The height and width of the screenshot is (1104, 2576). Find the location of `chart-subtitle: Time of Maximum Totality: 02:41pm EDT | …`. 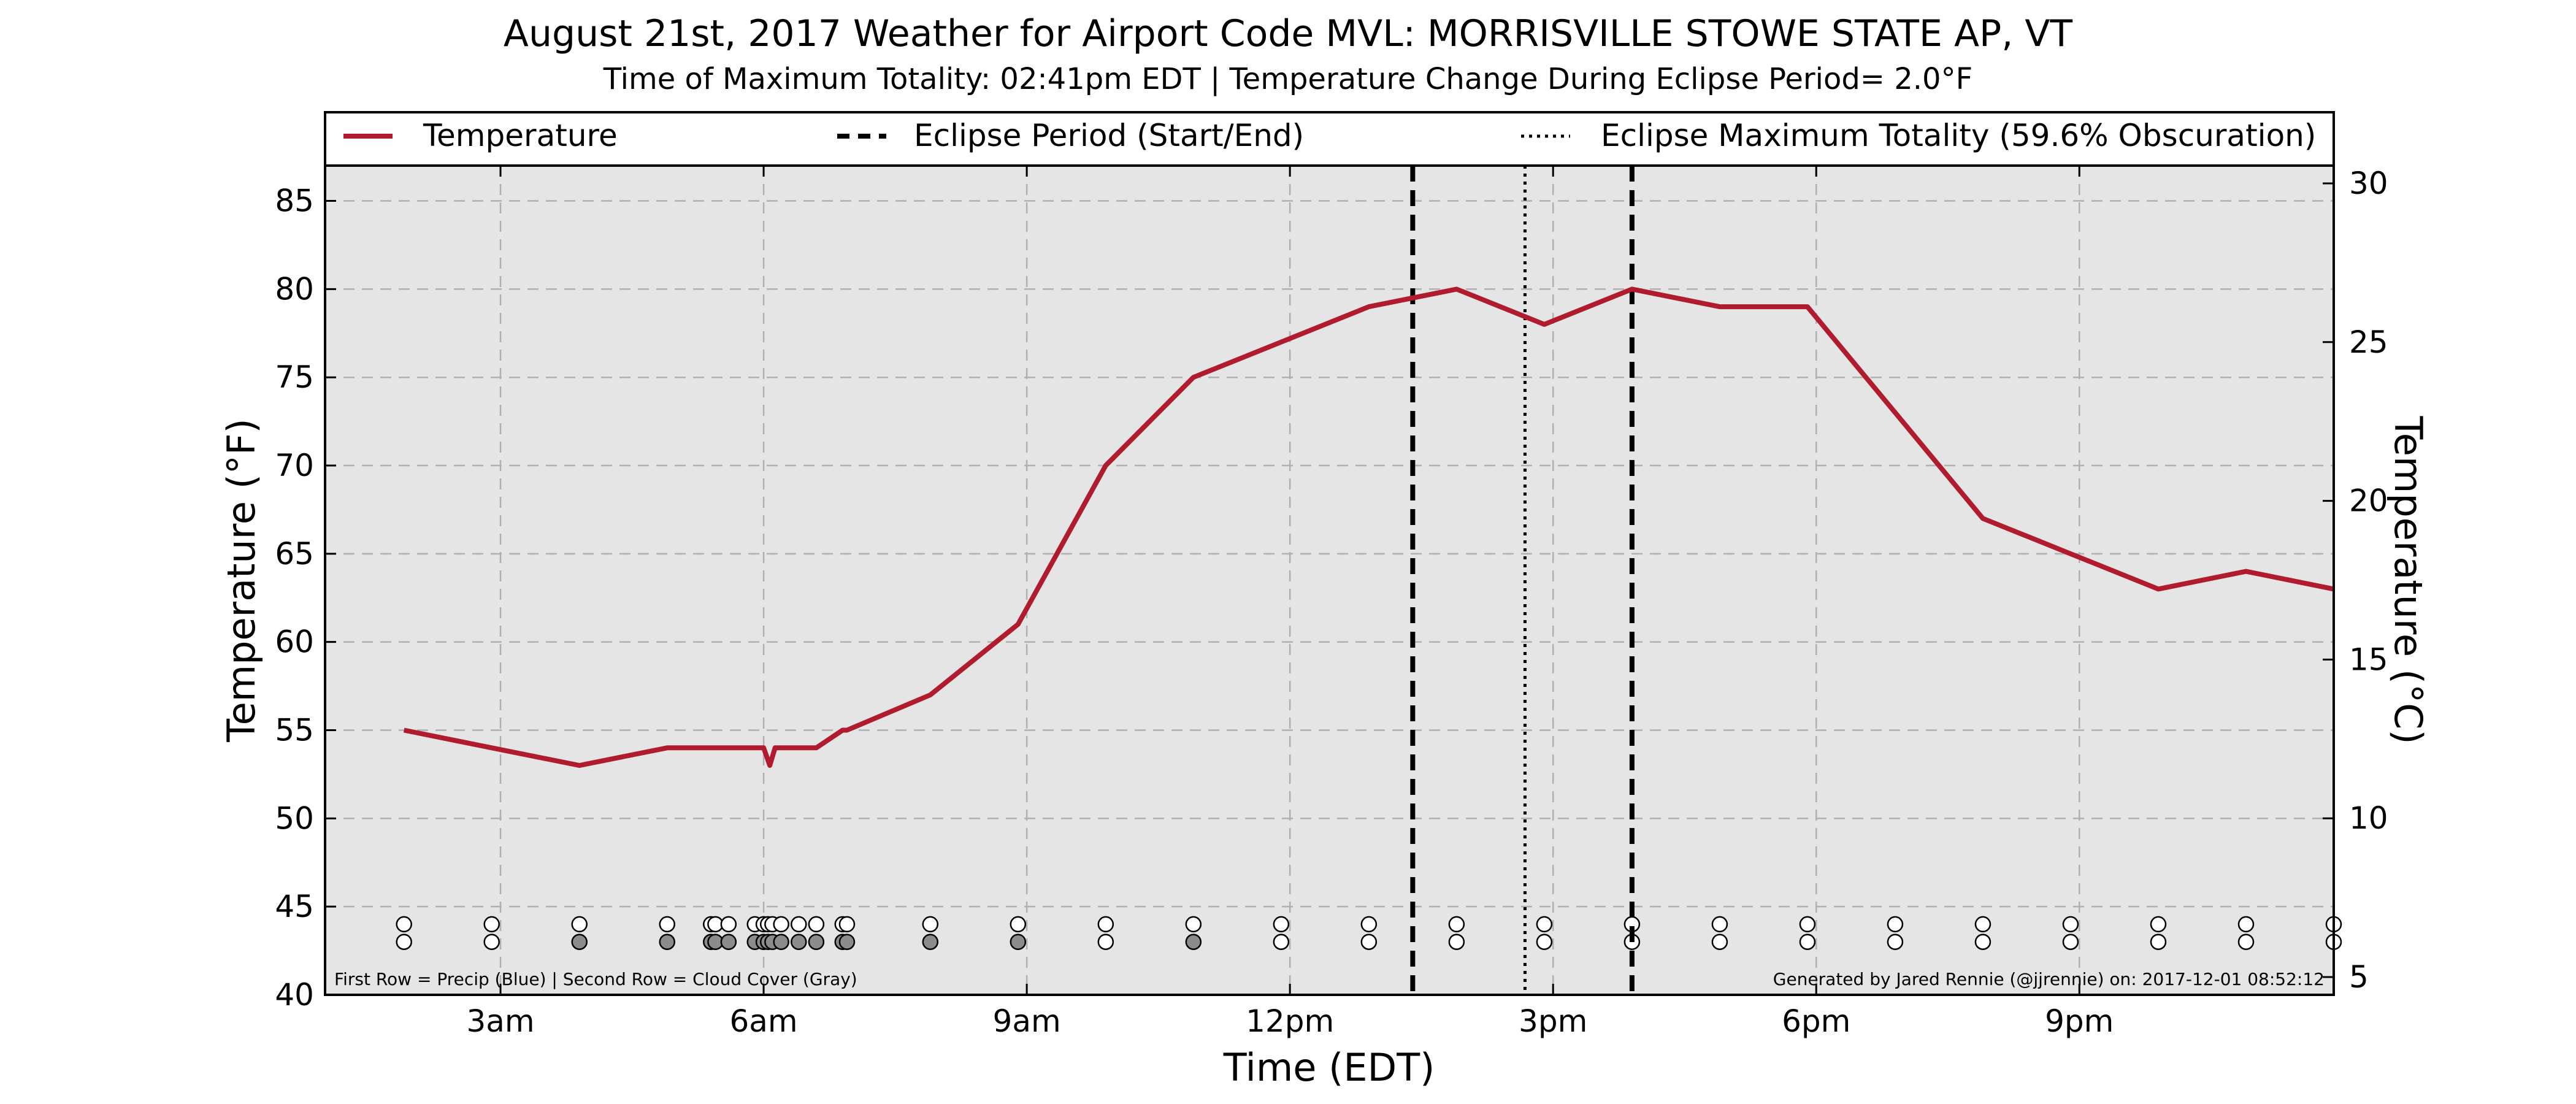

chart-subtitle: Time of Maximum Totality: 02:41pm EDT | … is located at coordinates (1287, 79).